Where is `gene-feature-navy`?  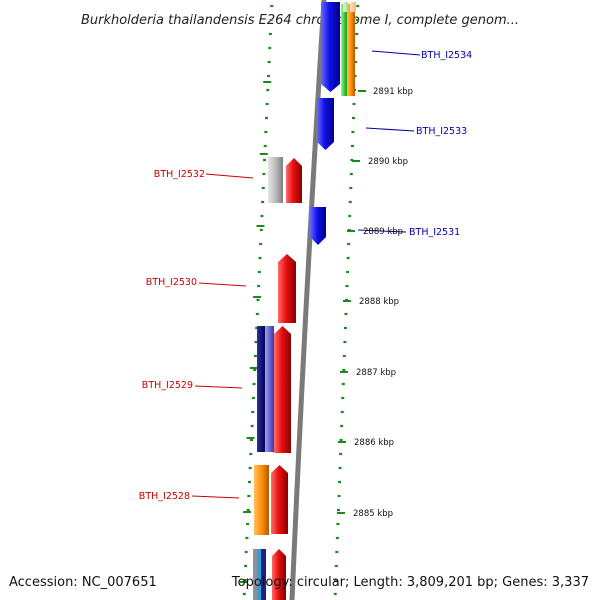 gene-feature-navy is located at coordinates (262, 389).